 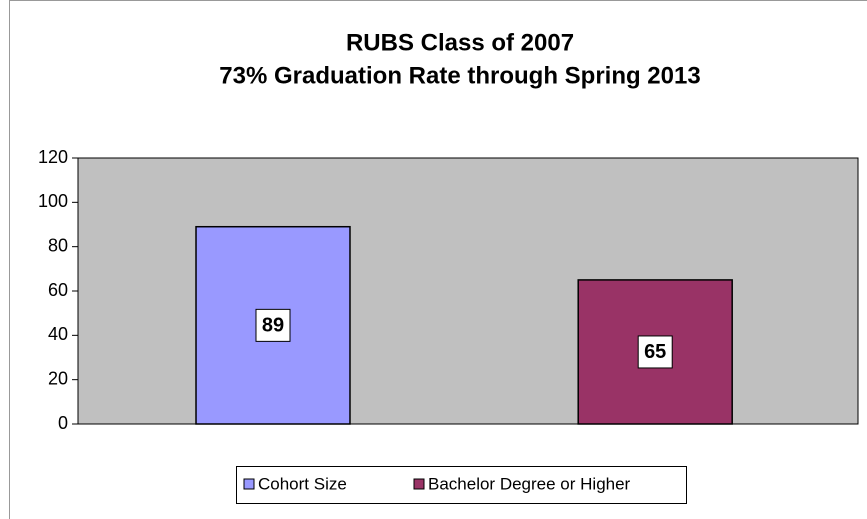 What do you see at coordinates (58, 245) in the screenshot?
I see `y-tick-label: 80` at bounding box center [58, 245].